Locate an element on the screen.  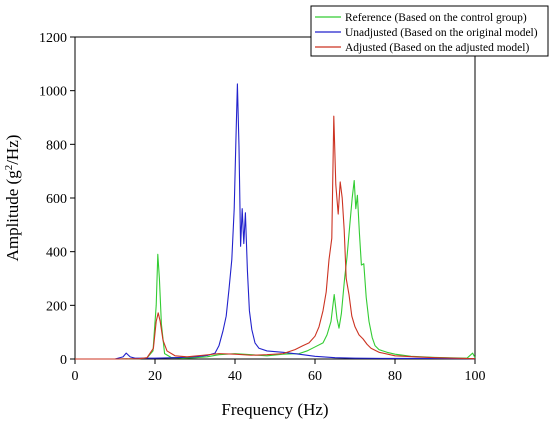
x-tick-label: 0 is located at coordinates (75, 376).